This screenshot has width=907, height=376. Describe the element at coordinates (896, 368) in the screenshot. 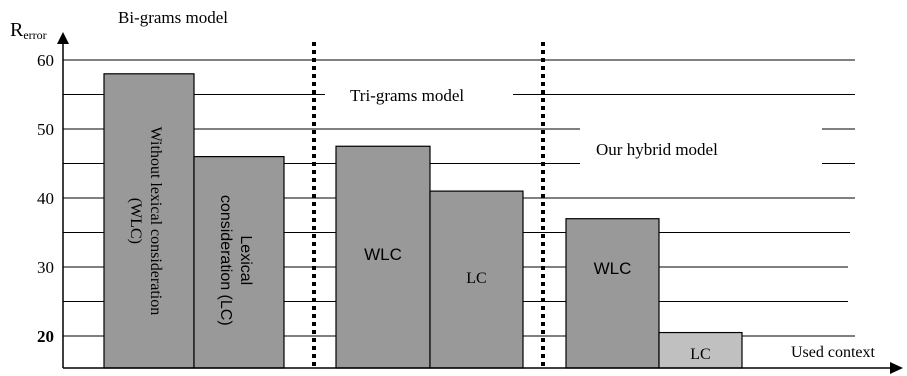

I see `x-axis-arrow` at that location.